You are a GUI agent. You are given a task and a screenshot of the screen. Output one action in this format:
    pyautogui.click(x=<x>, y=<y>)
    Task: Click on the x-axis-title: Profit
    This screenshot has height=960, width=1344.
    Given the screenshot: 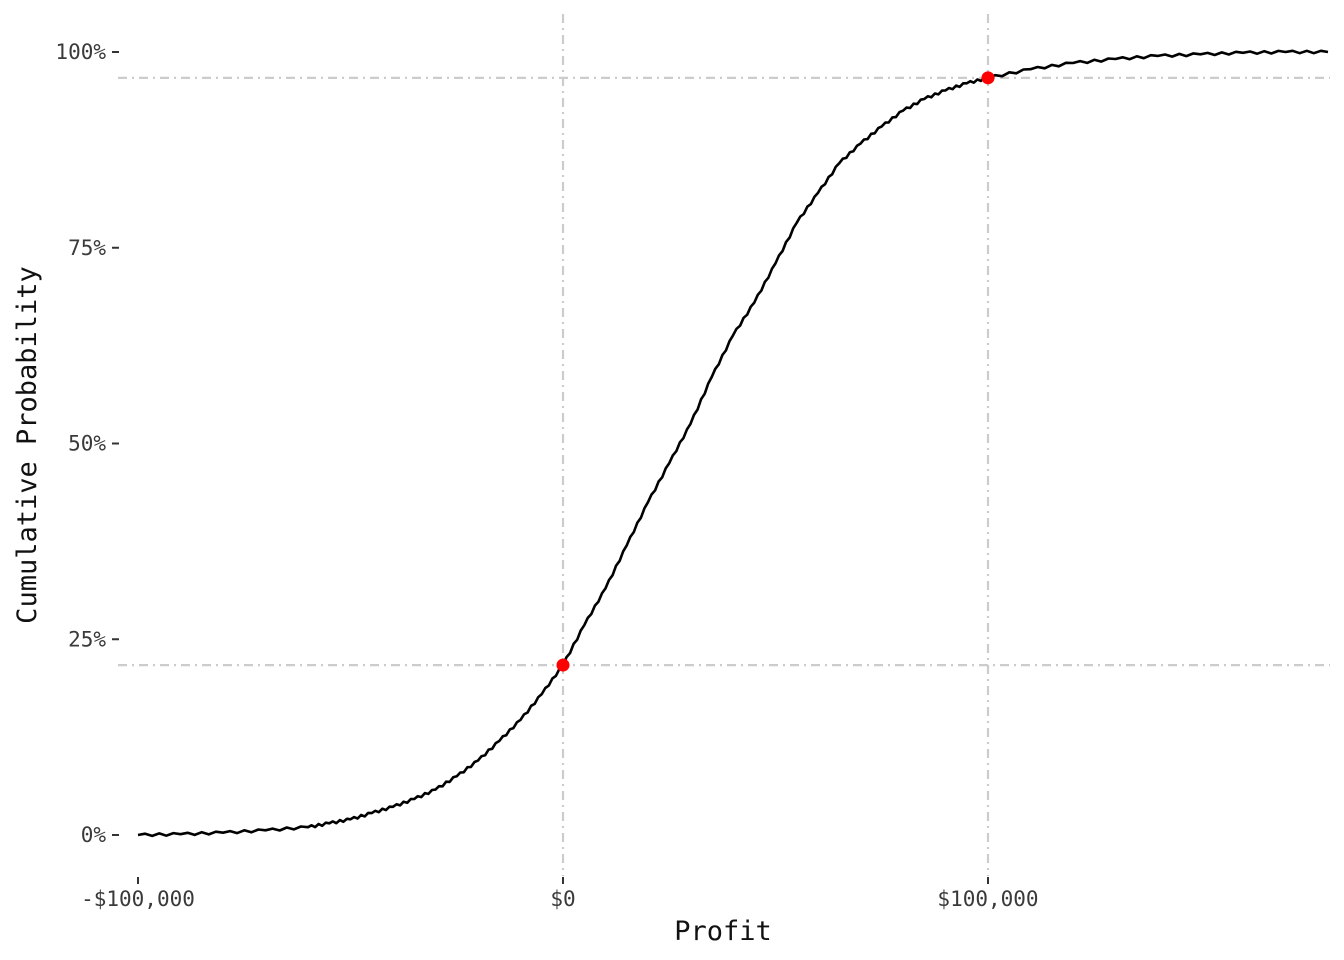 What is the action you would take?
    pyautogui.click(x=723, y=931)
    